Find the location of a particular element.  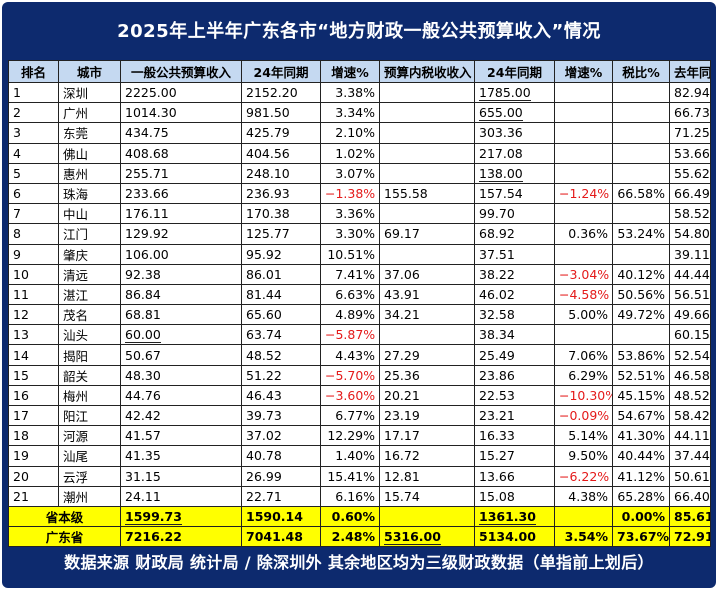

cell-revenue-growth: 12.29% is located at coordinates (350, 436).